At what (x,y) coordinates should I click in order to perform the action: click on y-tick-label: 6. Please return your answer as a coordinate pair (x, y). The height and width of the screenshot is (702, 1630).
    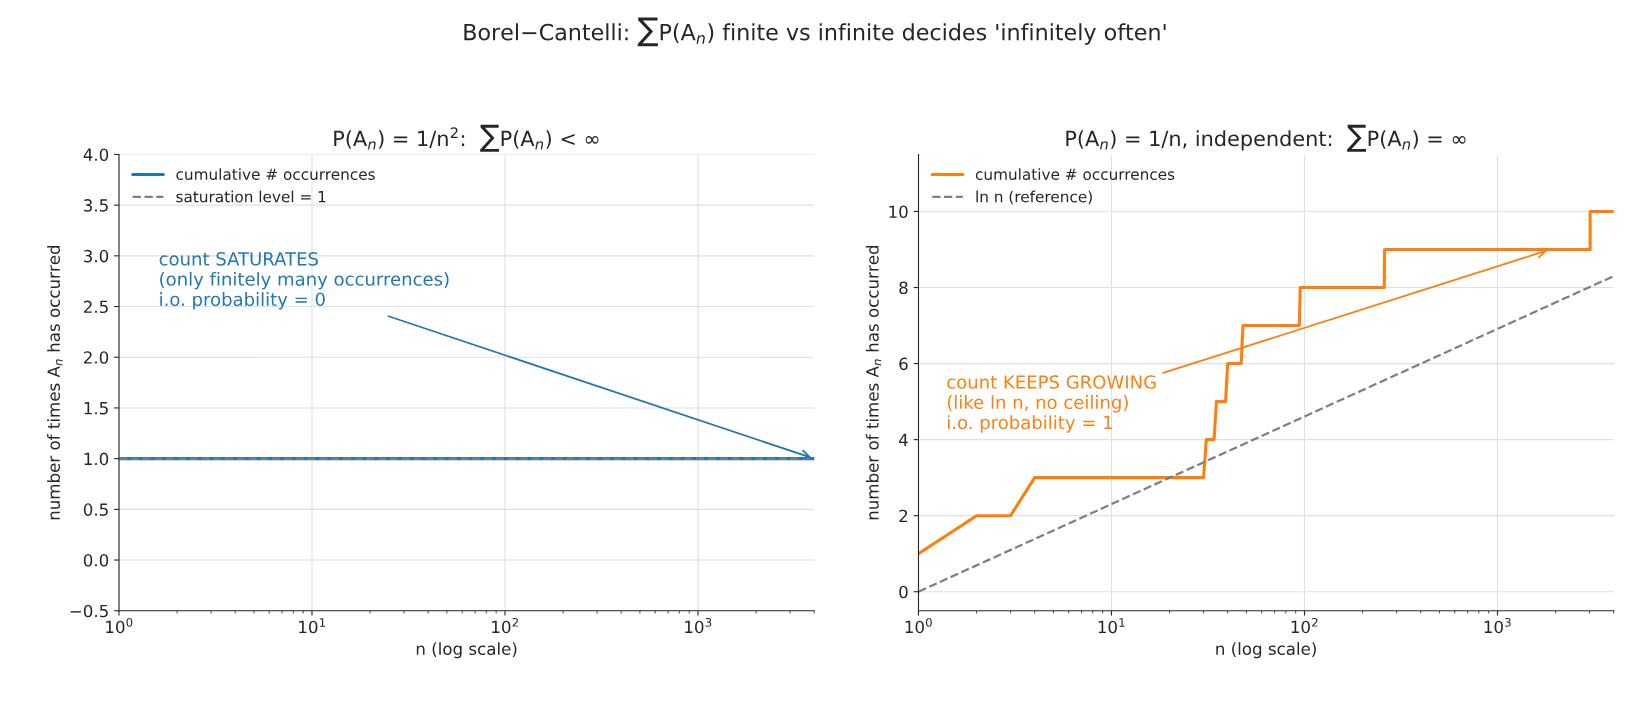
    Looking at the image, I should click on (903, 364).